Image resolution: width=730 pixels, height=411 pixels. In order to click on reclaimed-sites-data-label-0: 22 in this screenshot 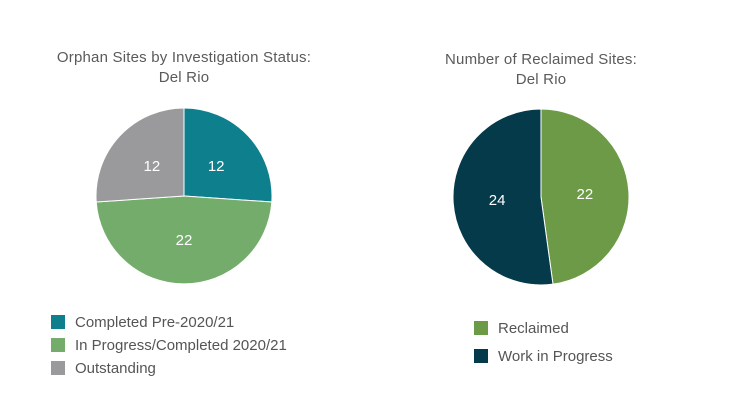, I will do `click(585, 194)`.